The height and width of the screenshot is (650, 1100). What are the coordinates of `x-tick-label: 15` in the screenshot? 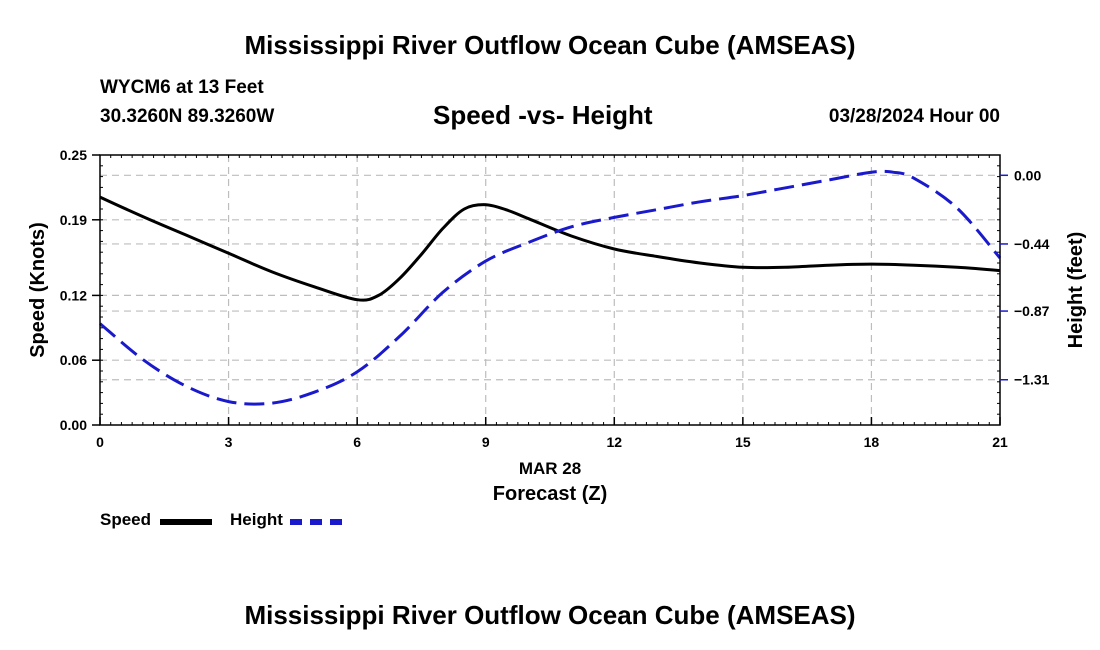 It's located at (743, 442).